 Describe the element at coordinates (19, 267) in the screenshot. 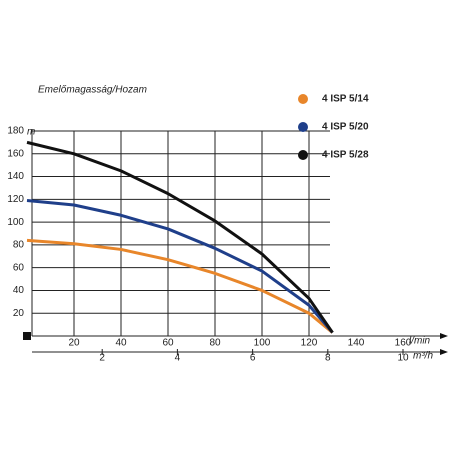

I see `y-tick-label: 60` at that location.